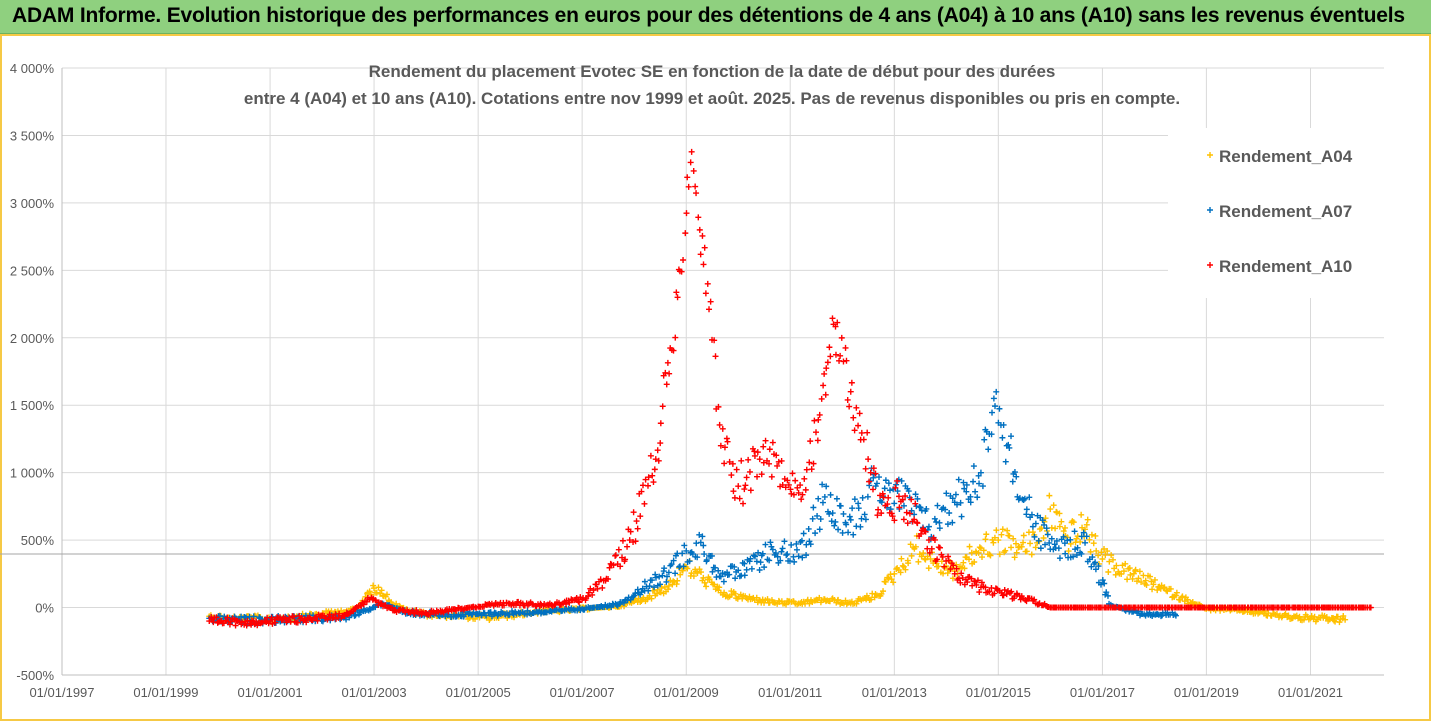  What do you see at coordinates (44, 608) in the screenshot?
I see `y-tick-label: 0%` at bounding box center [44, 608].